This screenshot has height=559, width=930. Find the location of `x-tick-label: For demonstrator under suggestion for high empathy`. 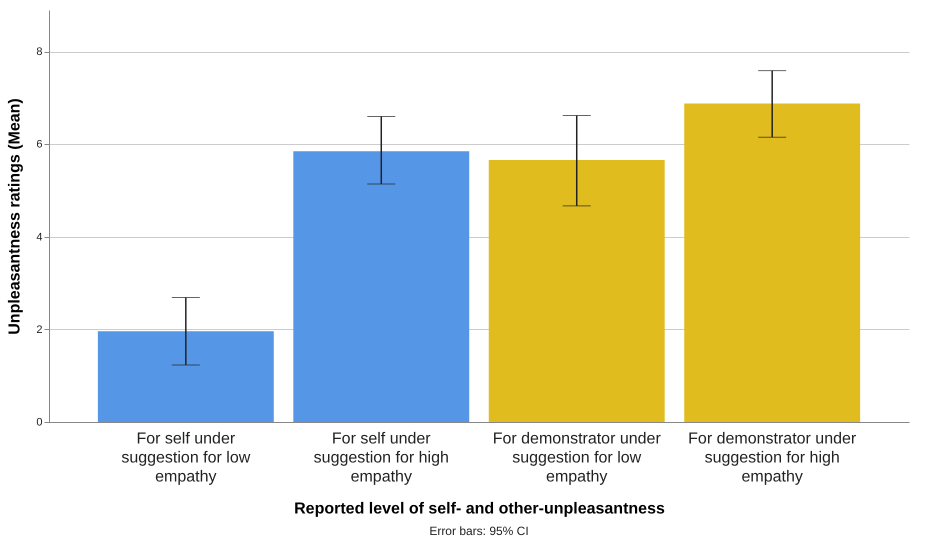

x-tick-label: For demonstrator under suggestion for high empathy is located at coordinates (772, 458).